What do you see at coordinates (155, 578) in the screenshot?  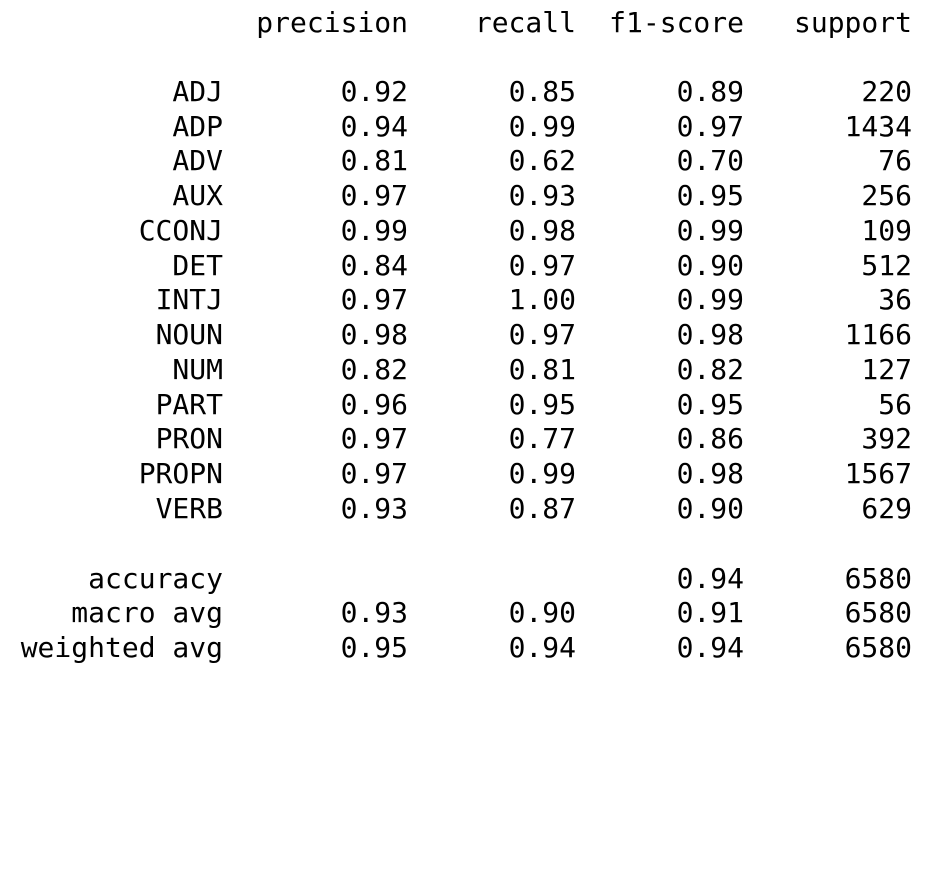 I see `row-label: accuracy` at bounding box center [155, 578].